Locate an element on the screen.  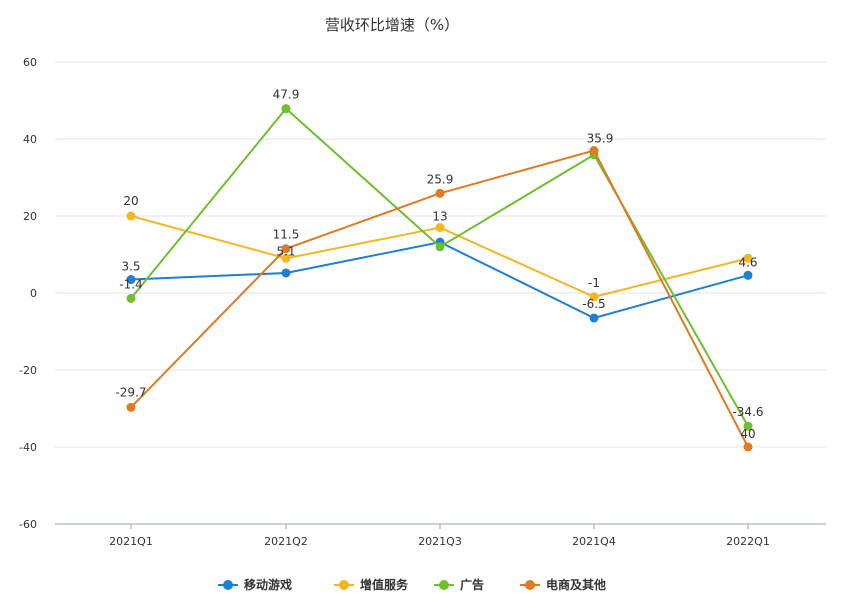
data-label: 25.9 is located at coordinates (440, 179).